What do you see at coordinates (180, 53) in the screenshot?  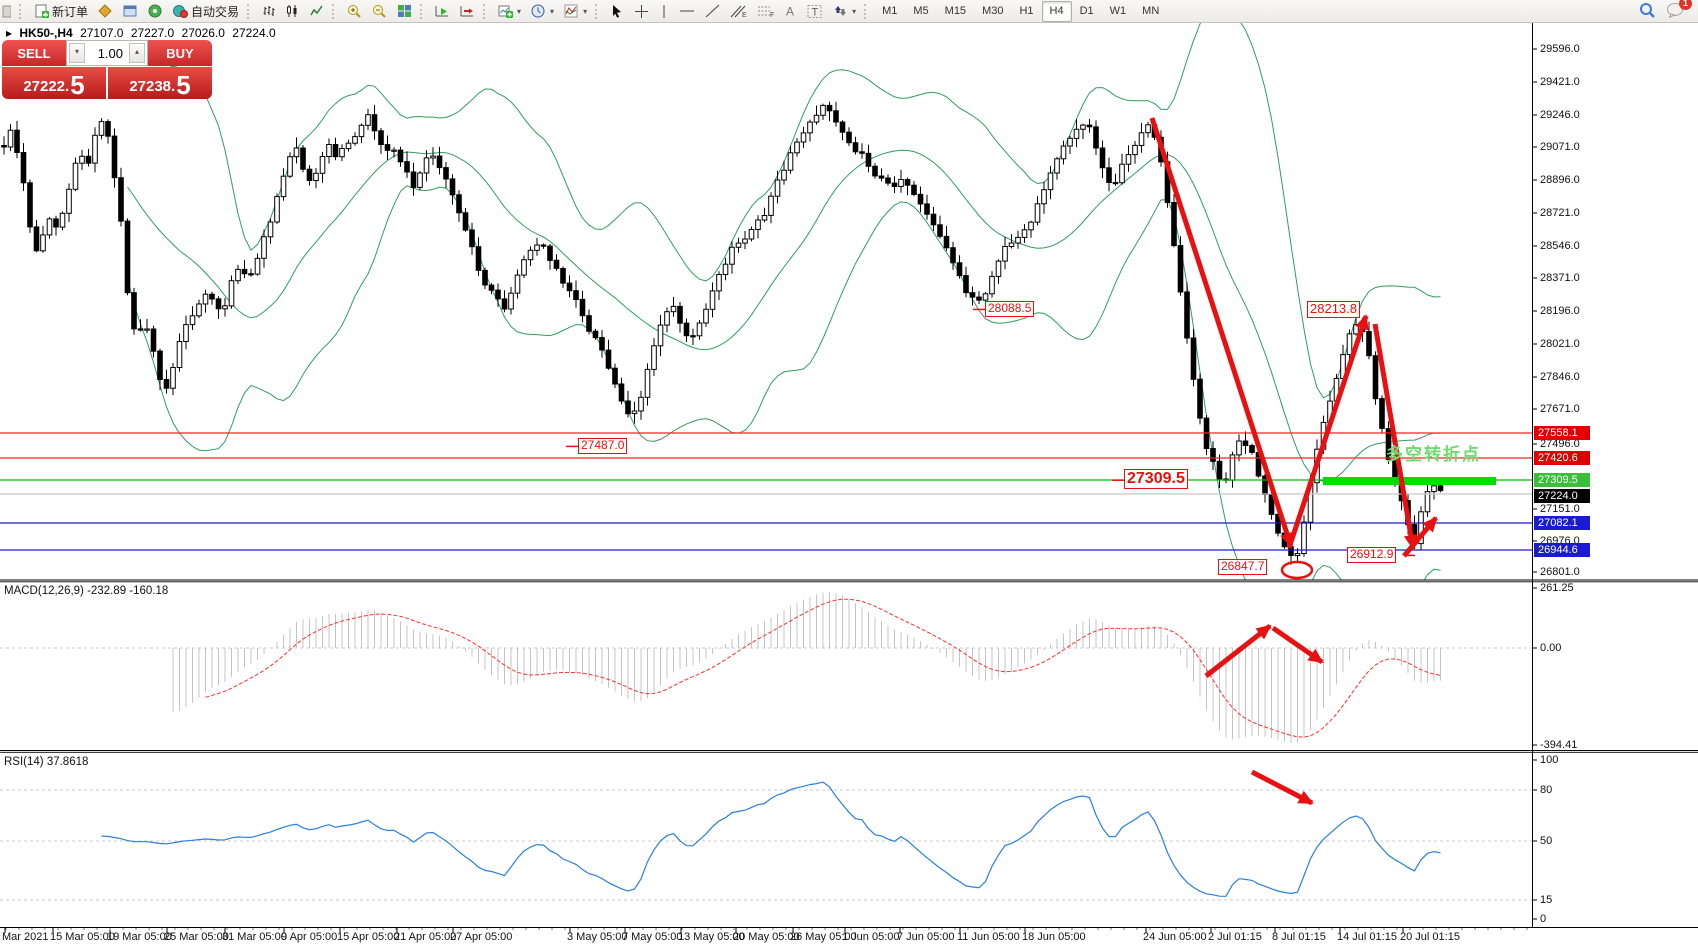 I see `buy-button: BUY` at bounding box center [180, 53].